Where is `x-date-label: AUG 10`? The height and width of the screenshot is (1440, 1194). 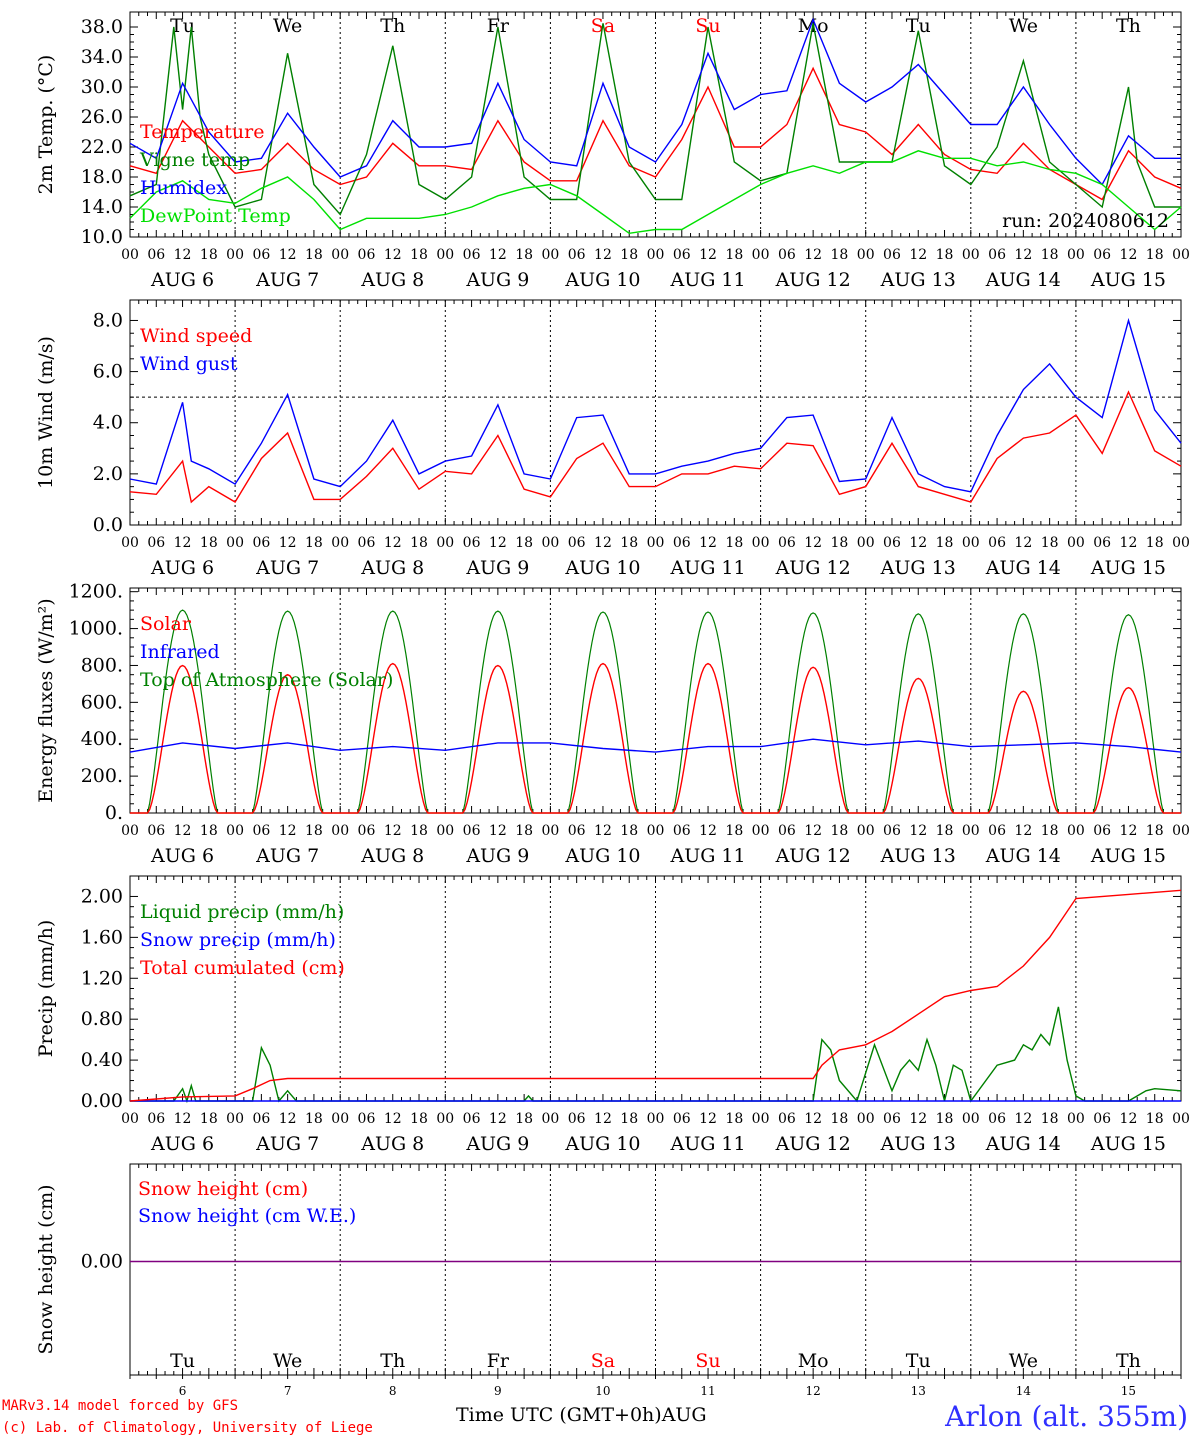 x-date-label: AUG 10 is located at coordinates (602, 568).